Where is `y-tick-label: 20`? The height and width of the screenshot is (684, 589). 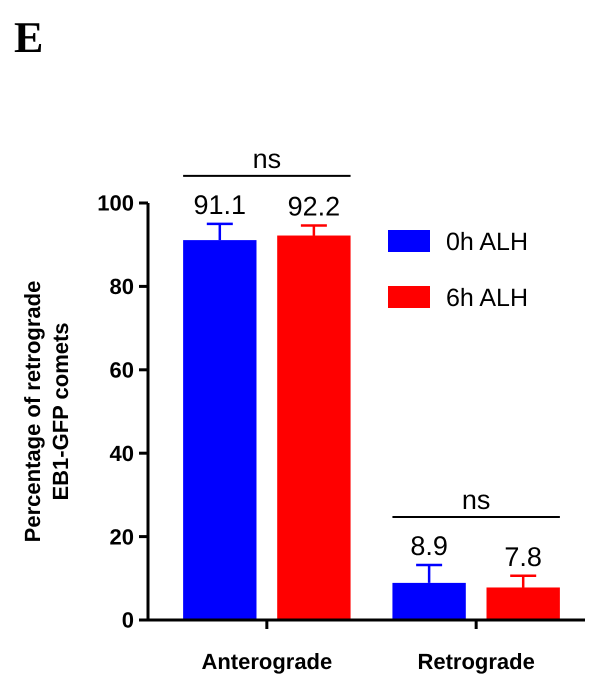 y-tick-label: 20 is located at coordinates (122, 537).